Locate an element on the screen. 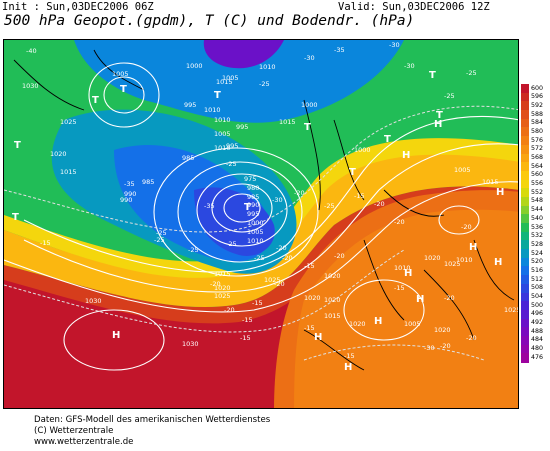  legend-value: 532 is located at coordinates (537, 236).